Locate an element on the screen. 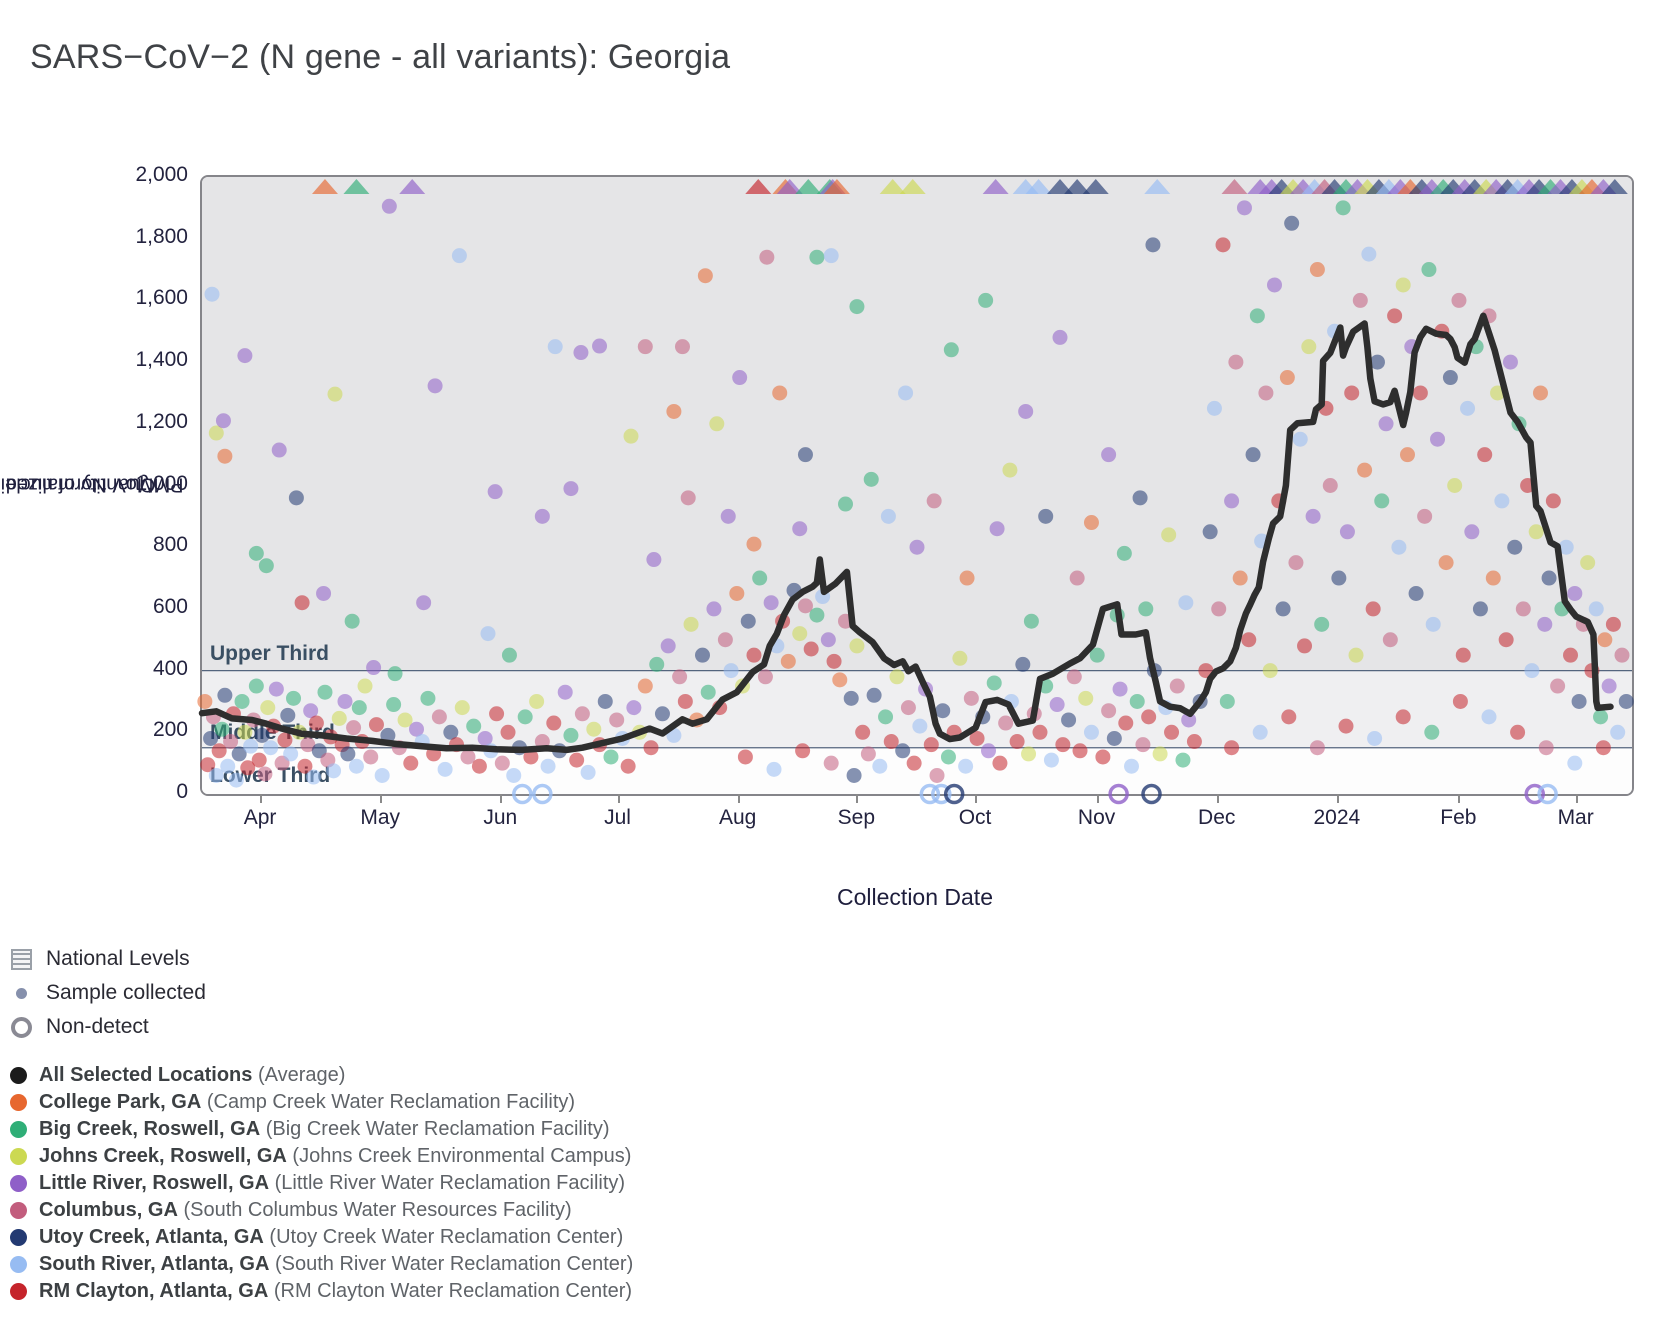 The width and height of the screenshot is (1668, 1324). y-tick-label: 400 is located at coordinates (170, 668).